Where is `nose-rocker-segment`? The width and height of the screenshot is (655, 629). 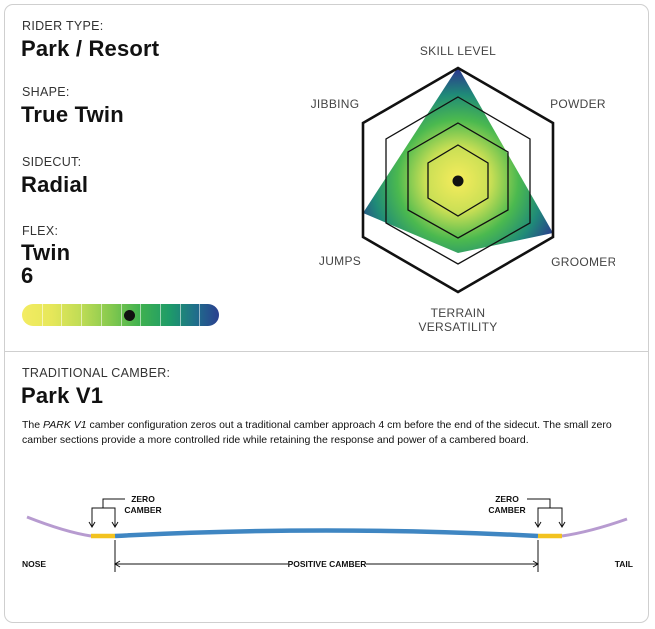 nose-rocker-segment is located at coordinates (59, 526).